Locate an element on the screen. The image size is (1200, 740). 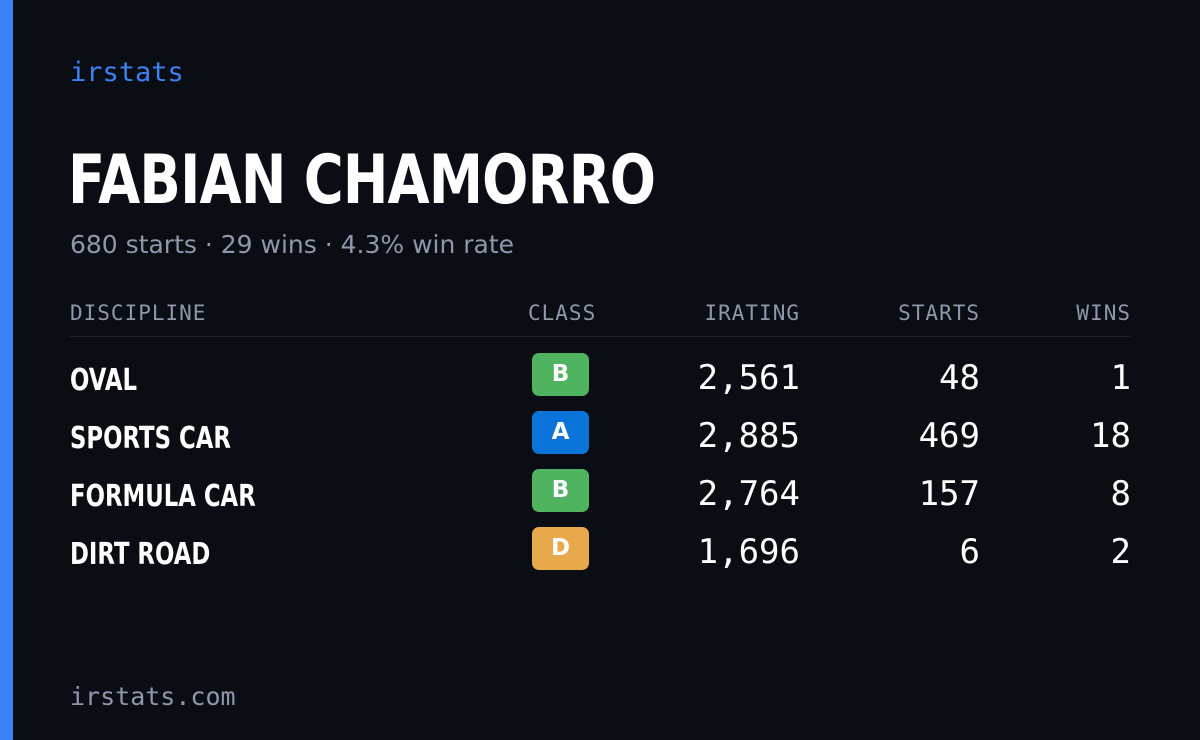
starts-value: 157 is located at coordinates (949, 494).